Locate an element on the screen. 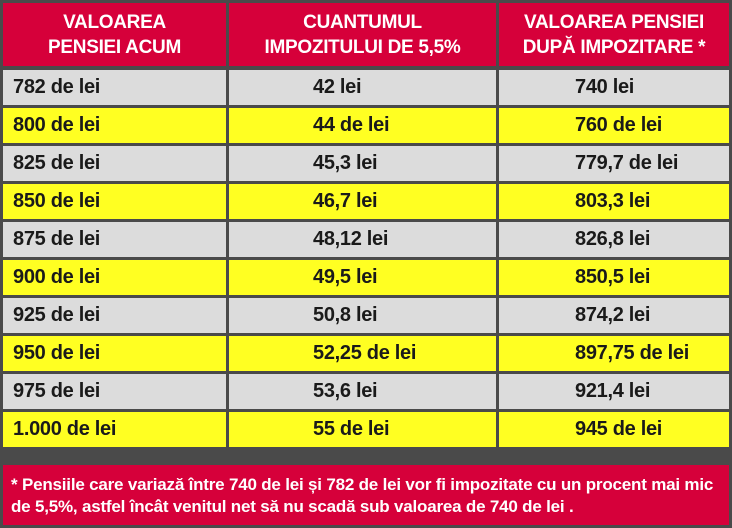  cell-tax-amount: 55 de lei is located at coordinates (362, 429).